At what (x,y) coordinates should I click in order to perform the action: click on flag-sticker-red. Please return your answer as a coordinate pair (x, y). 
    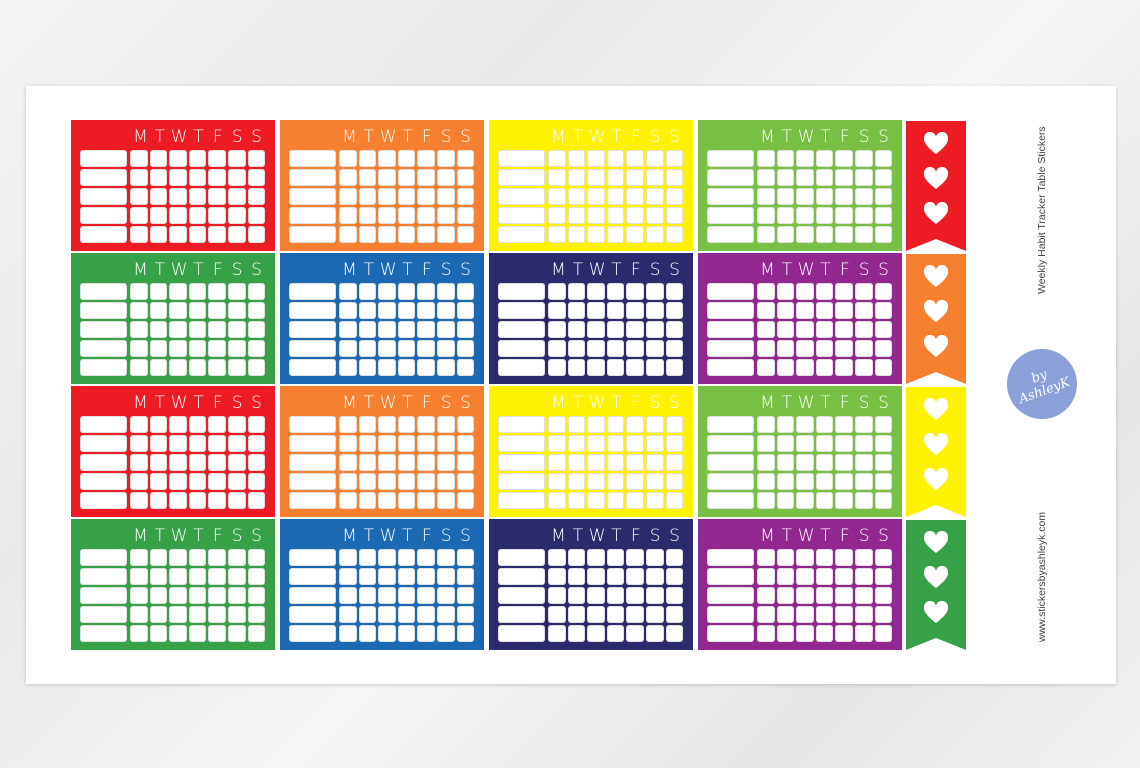
    Looking at the image, I should click on (936, 186).